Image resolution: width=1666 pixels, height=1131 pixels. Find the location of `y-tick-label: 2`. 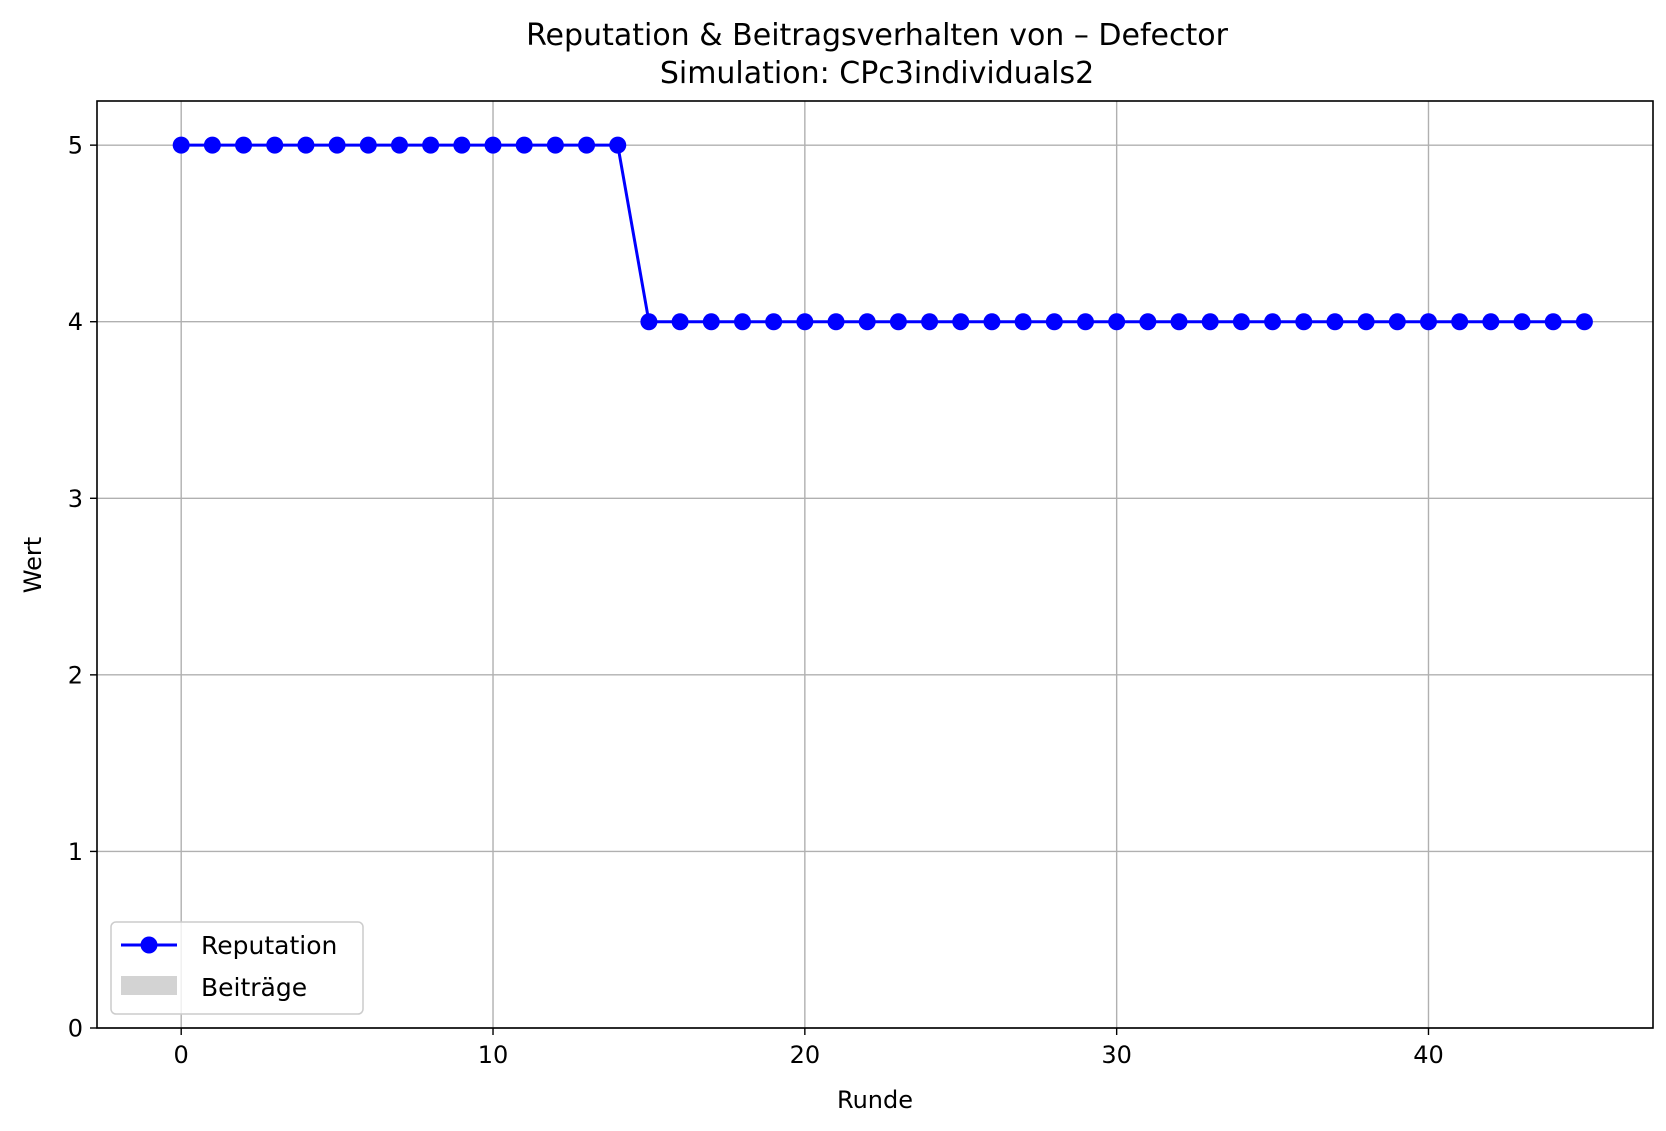

y-tick-label: 2 is located at coordinates (75, 675).